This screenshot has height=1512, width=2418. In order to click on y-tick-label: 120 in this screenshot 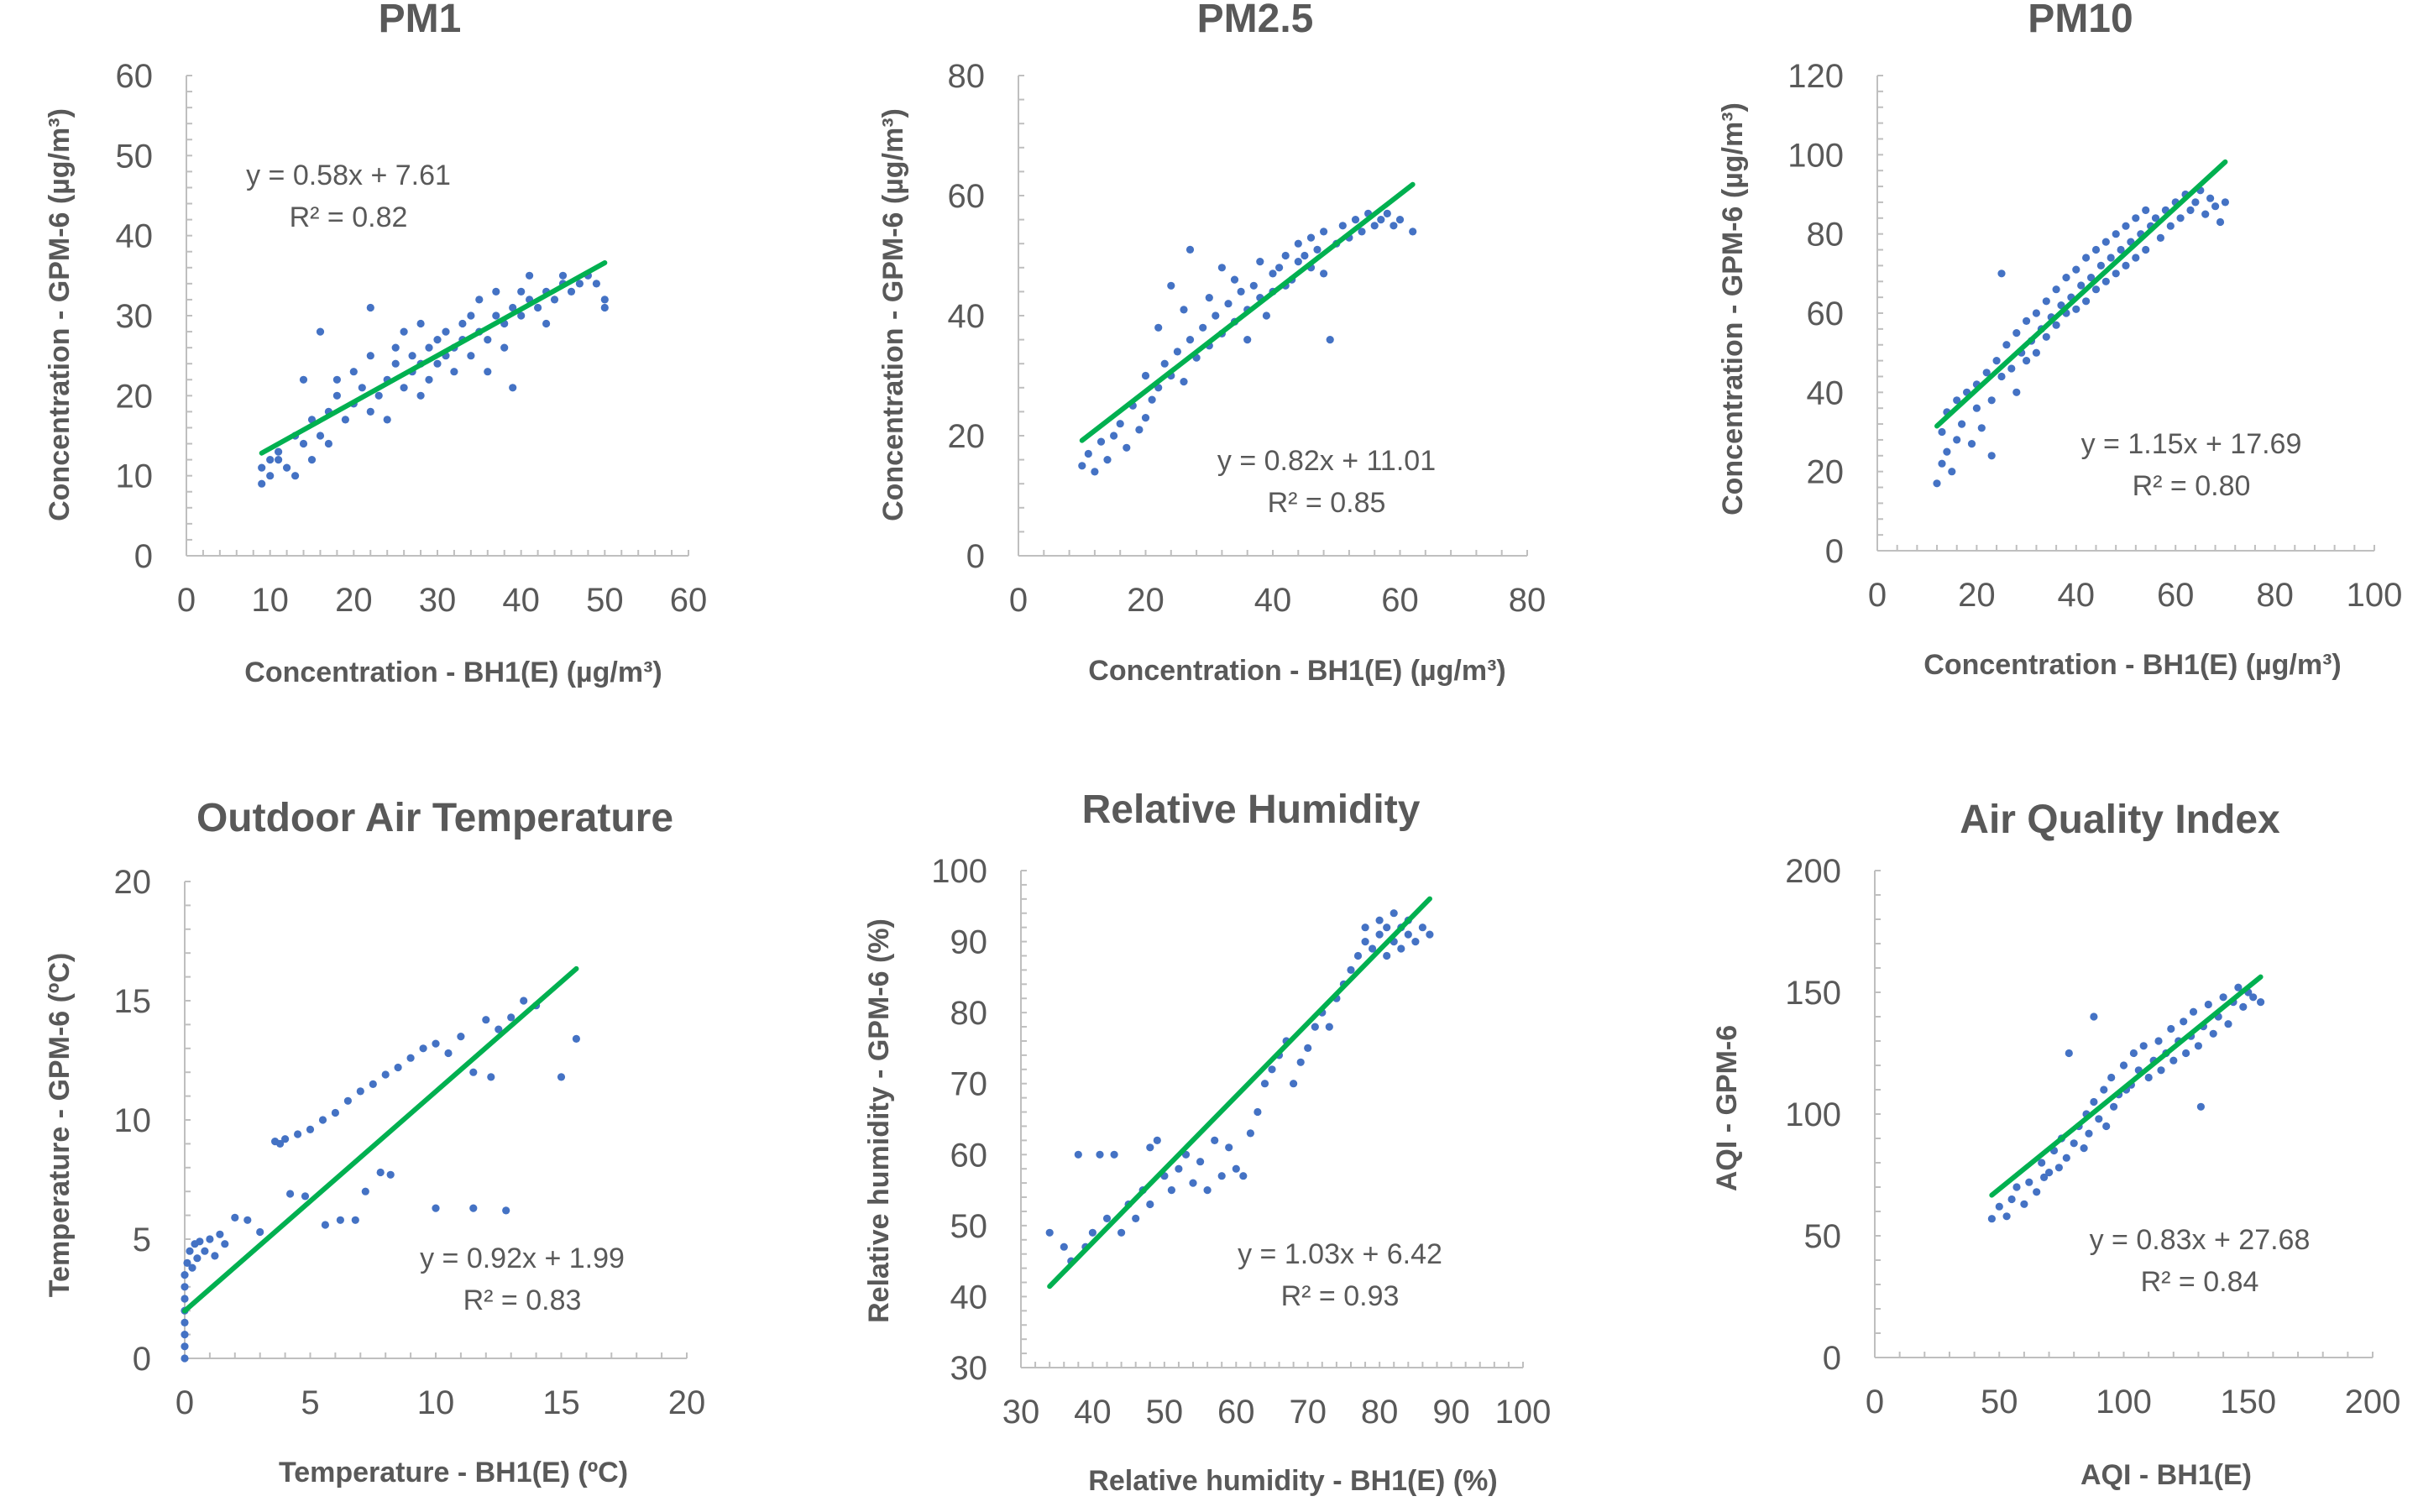, I will do `click(1815, 76)`.